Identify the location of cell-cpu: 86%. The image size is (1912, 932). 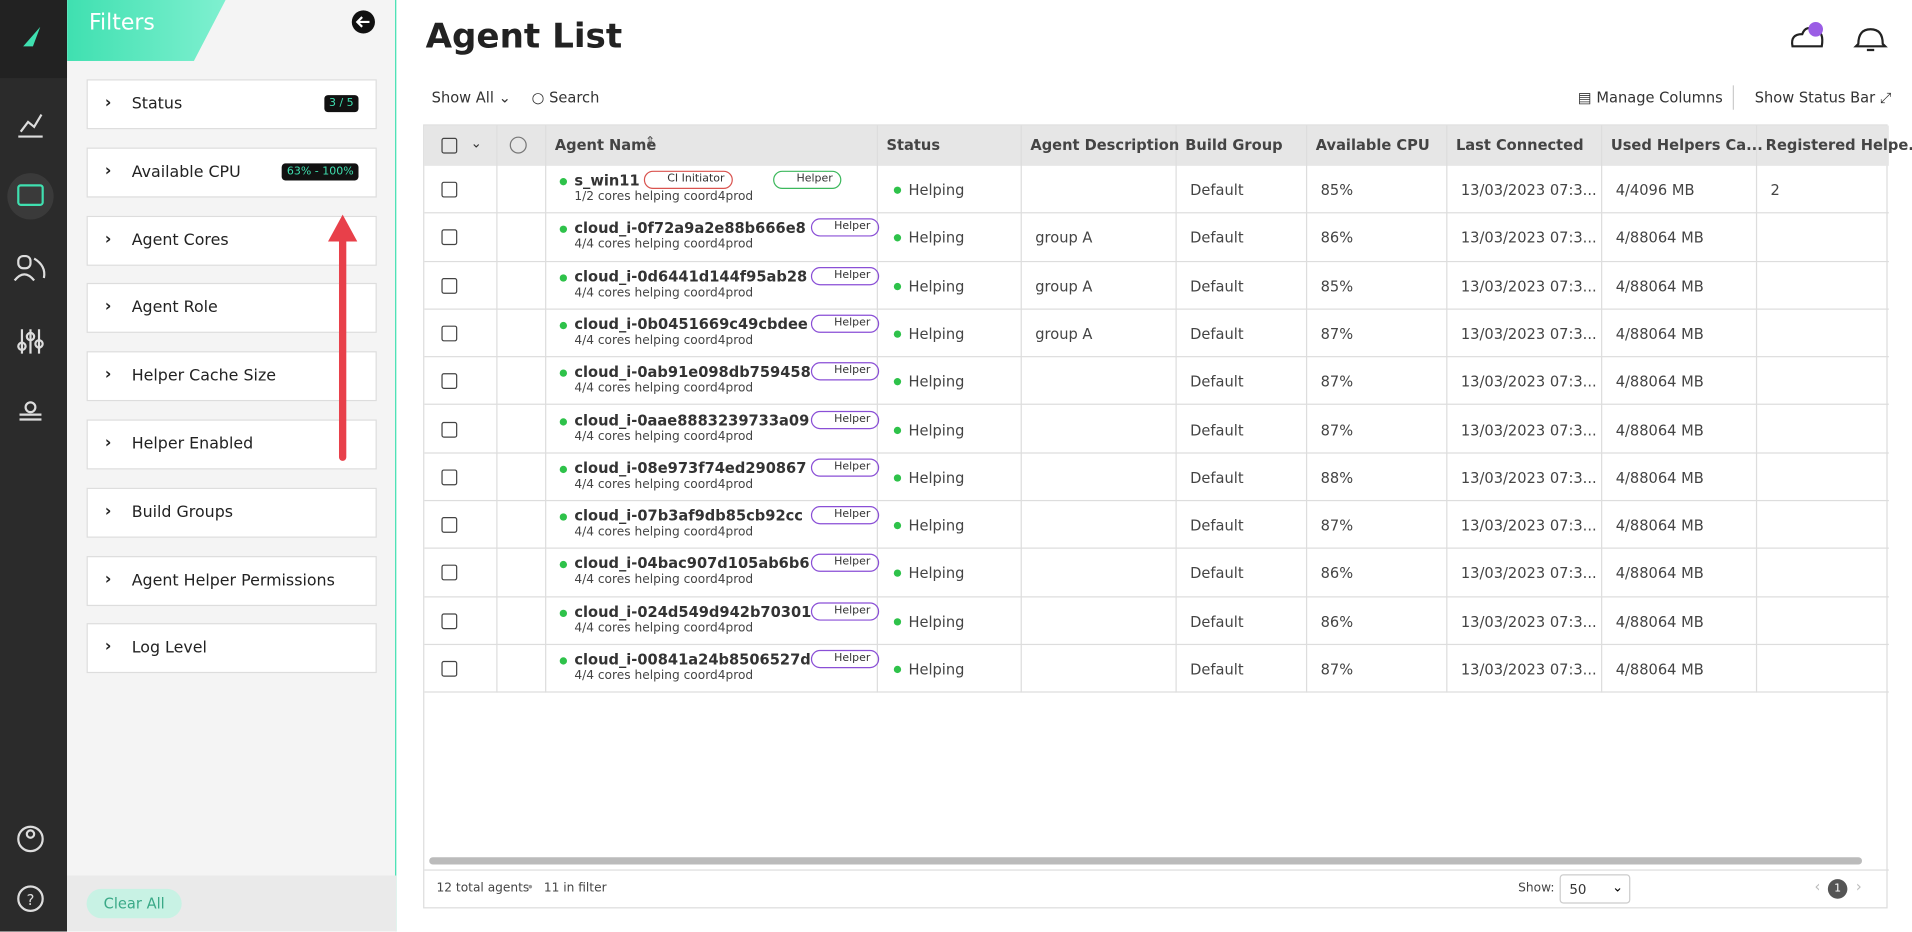
(1337, 238).